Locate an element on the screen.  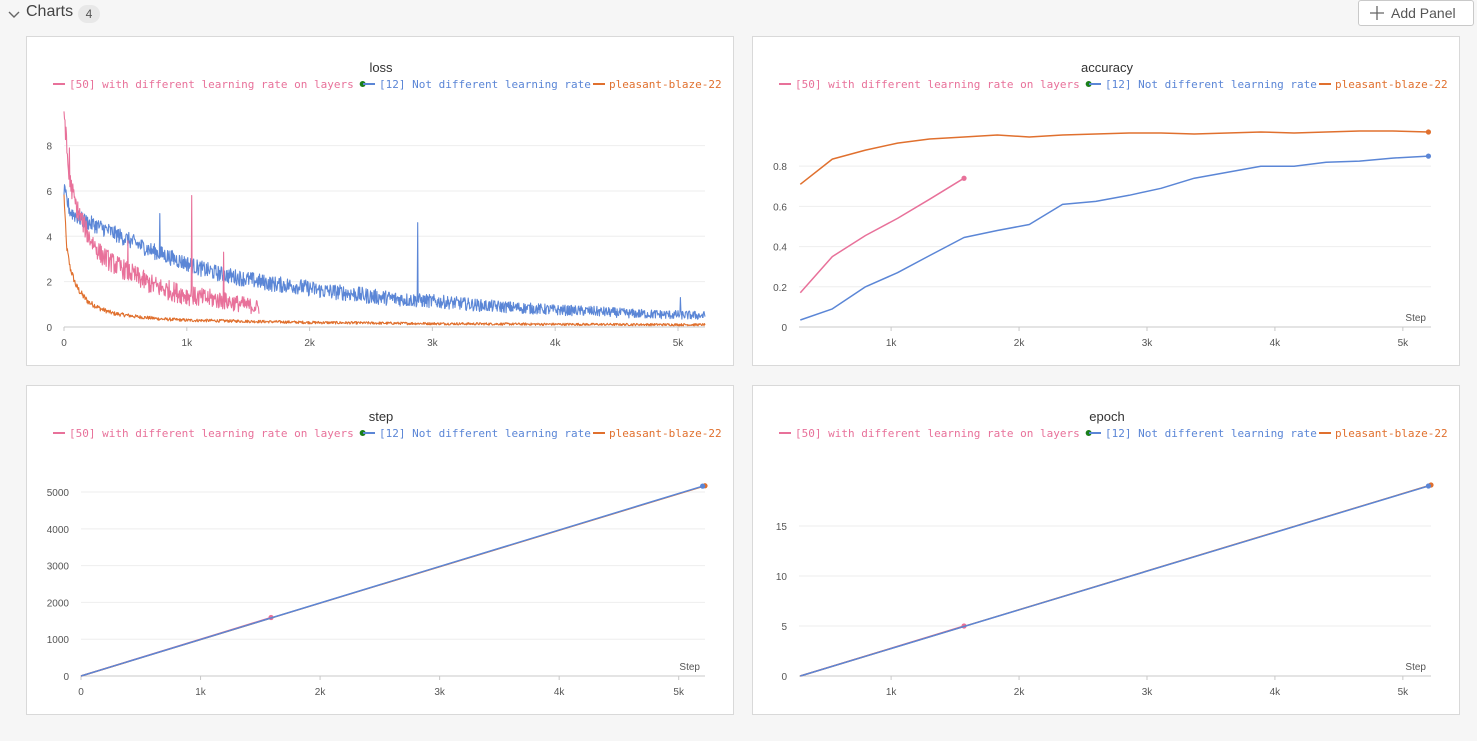
y-tick-label: 15 is located at coordinates (782, 527).